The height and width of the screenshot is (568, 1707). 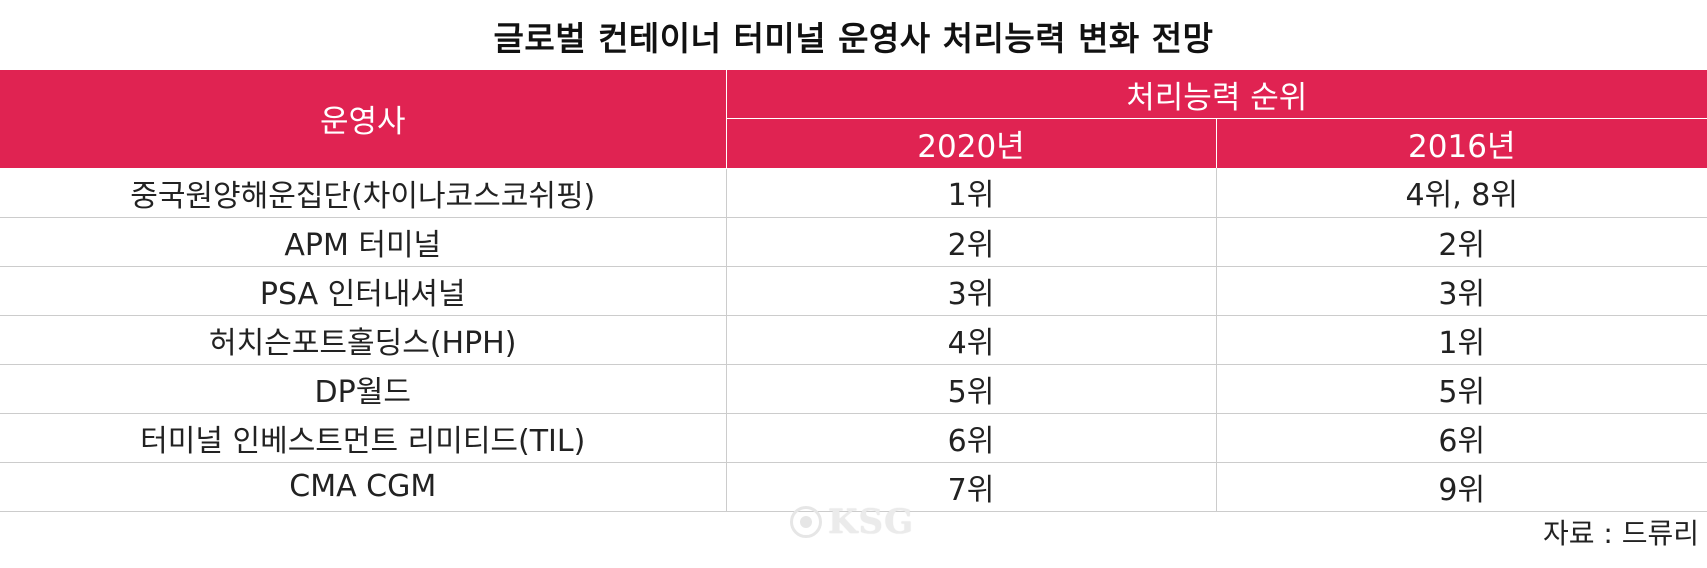 What do you see at coordinates (1461, 438) in the screenshot?
I see `rank-2016-cell: 6위` at bounding box center [1461, 438].